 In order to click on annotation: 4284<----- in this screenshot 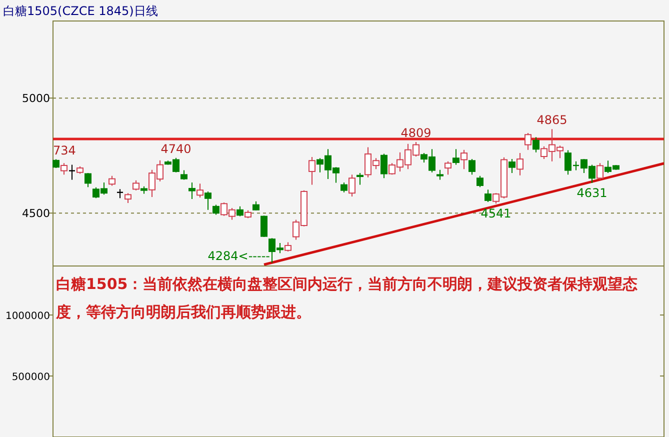, I will do `click(239, 255)`.